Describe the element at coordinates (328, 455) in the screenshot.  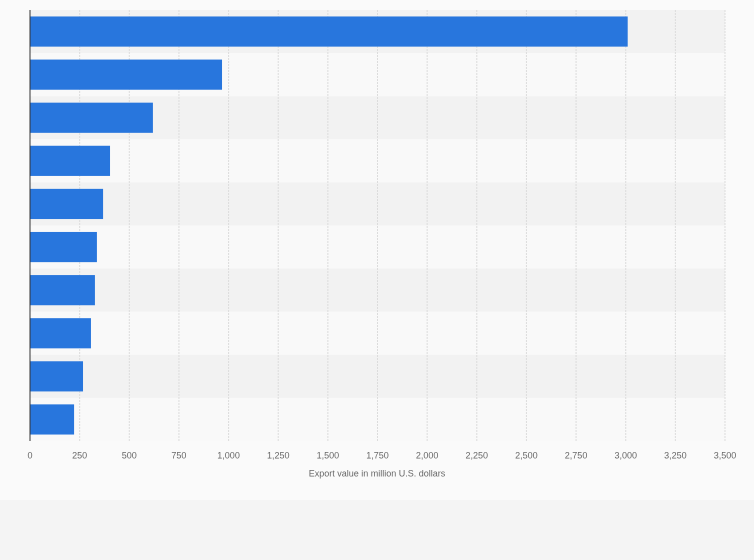
I see `x-tick-label: 1,500` at that location.